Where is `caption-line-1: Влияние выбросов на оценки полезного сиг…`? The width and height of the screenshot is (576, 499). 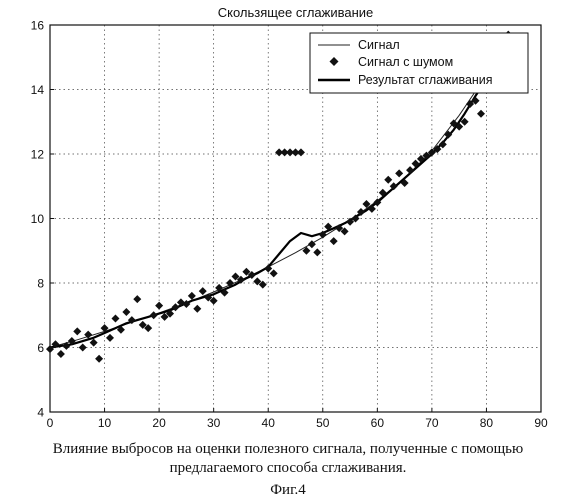
caption-line-1: Влияние выбросов на оценки полезного сиг… is located at coordinates (288, 449).